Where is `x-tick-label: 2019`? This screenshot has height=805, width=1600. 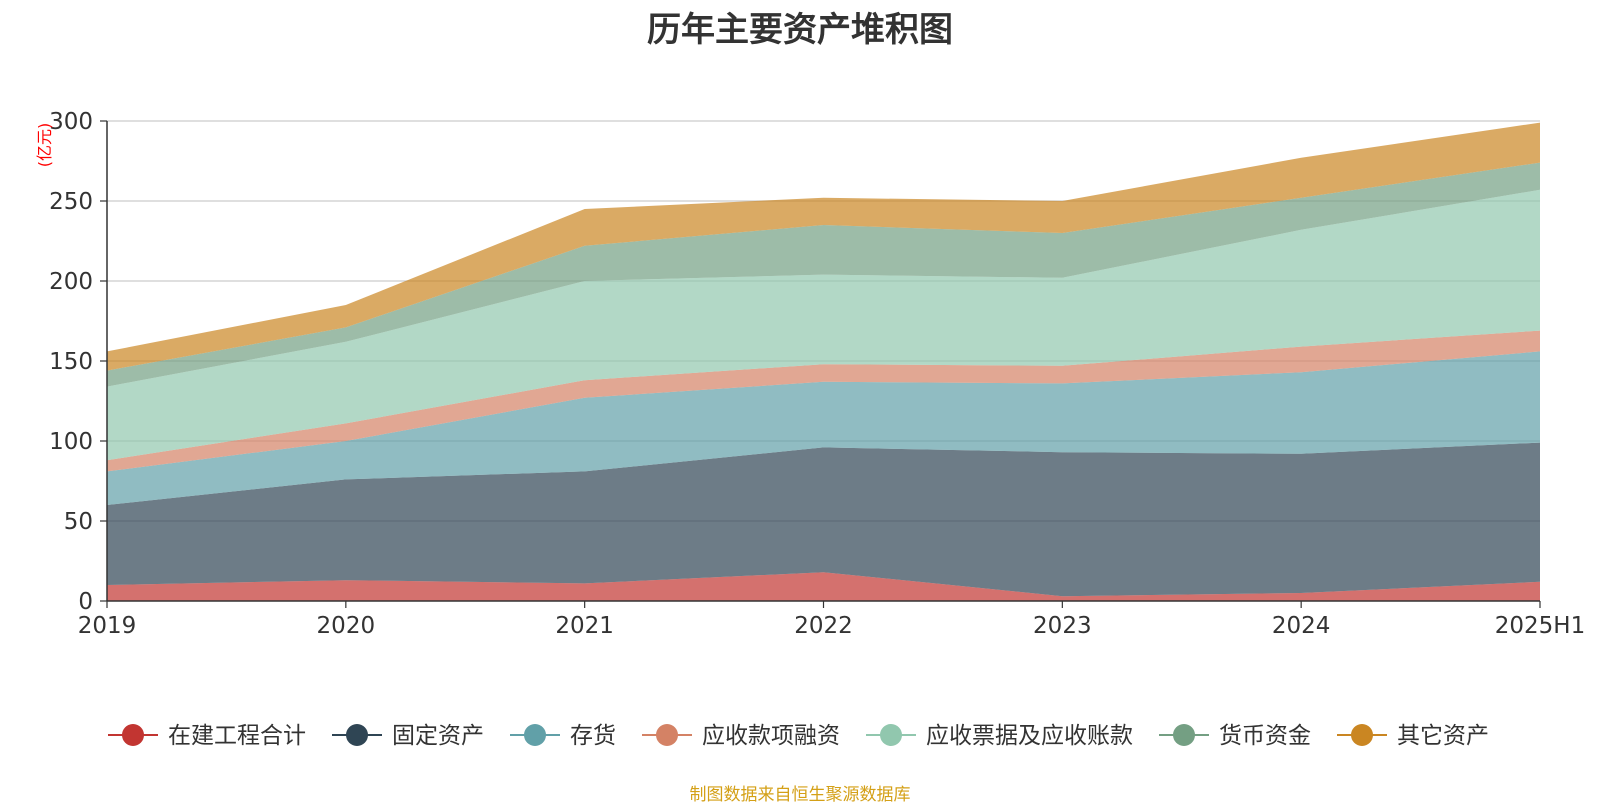
x-tick-label: 2019 is located at coordinates (107, 626).